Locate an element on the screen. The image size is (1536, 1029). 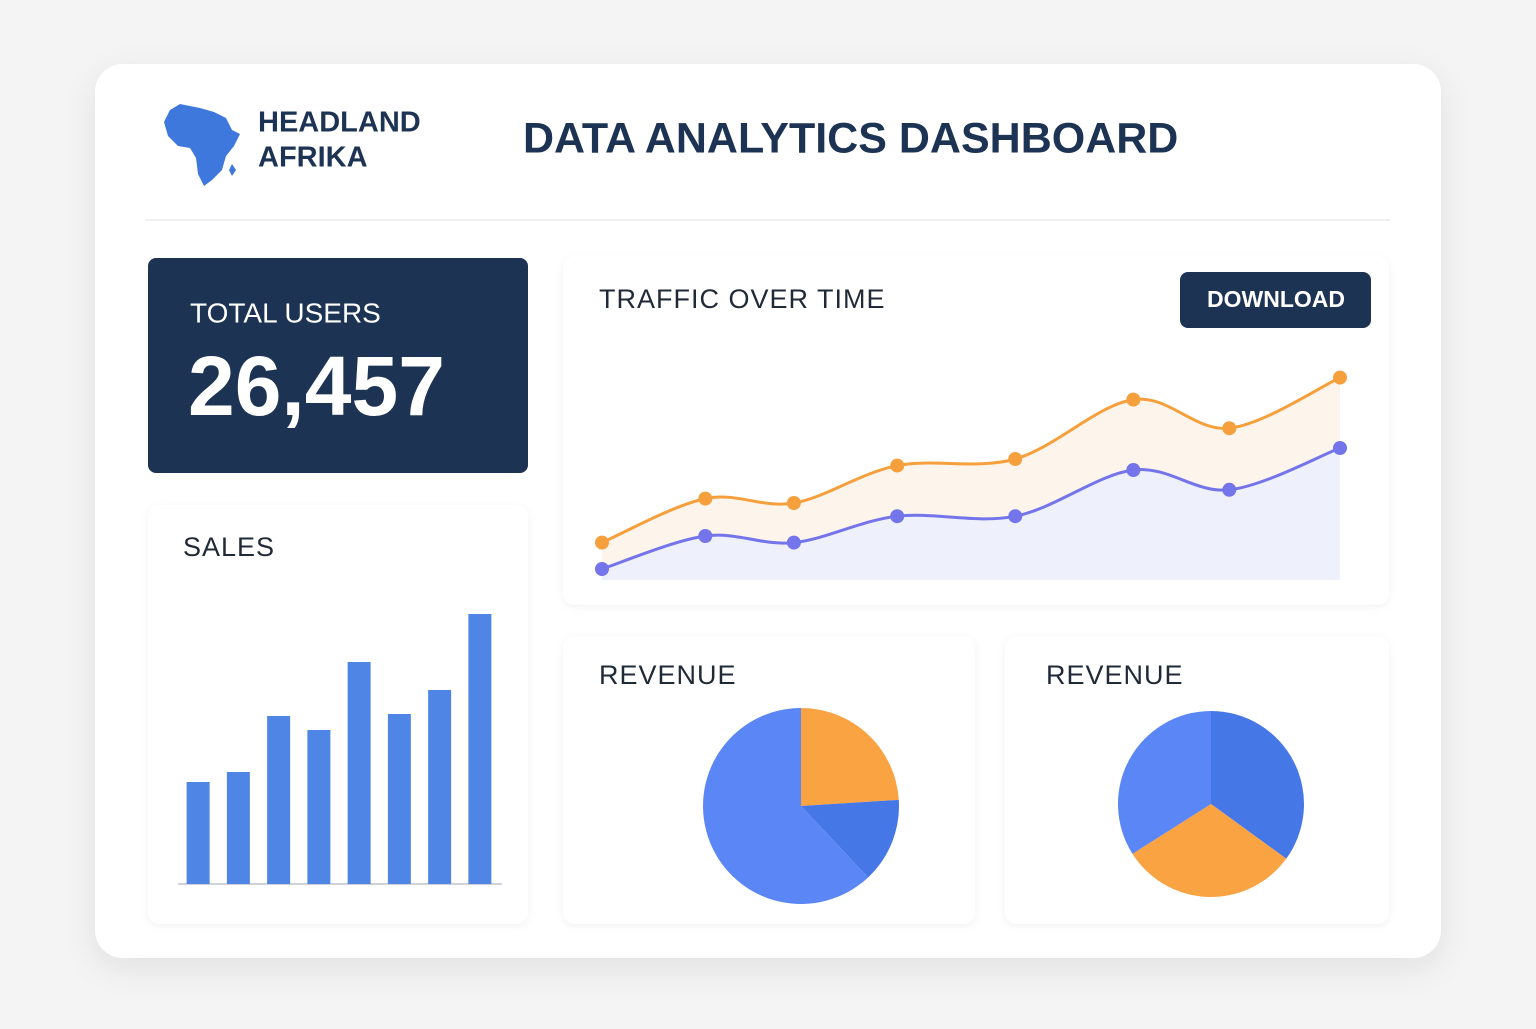
kpi-card is located at coordinates (338, 365).